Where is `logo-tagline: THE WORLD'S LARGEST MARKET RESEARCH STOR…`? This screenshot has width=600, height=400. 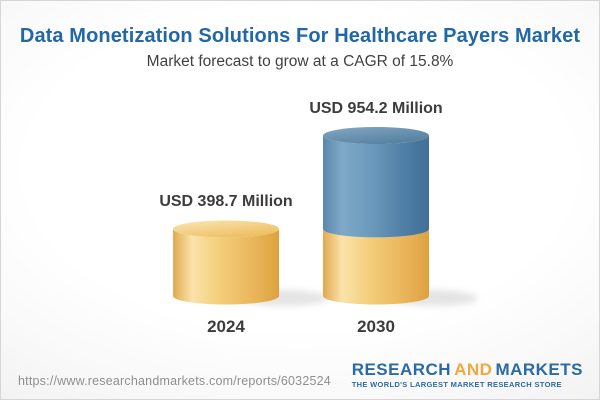
logo-tagline: THE WORLD'S LARGEST MARKET RESEARCH STOR… is located at coordinates (456, 384).